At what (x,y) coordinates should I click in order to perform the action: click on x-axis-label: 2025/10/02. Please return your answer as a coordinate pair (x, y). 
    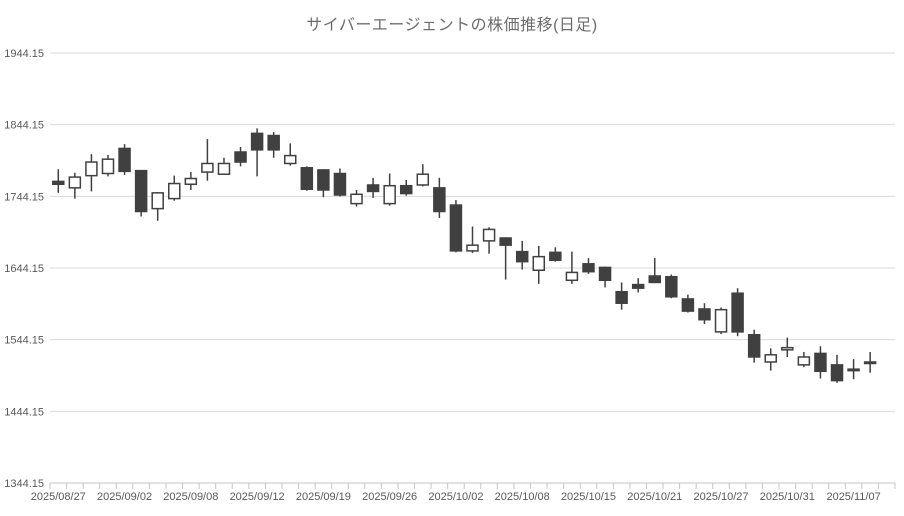
    Looking at the image, I should click on (455, 497).